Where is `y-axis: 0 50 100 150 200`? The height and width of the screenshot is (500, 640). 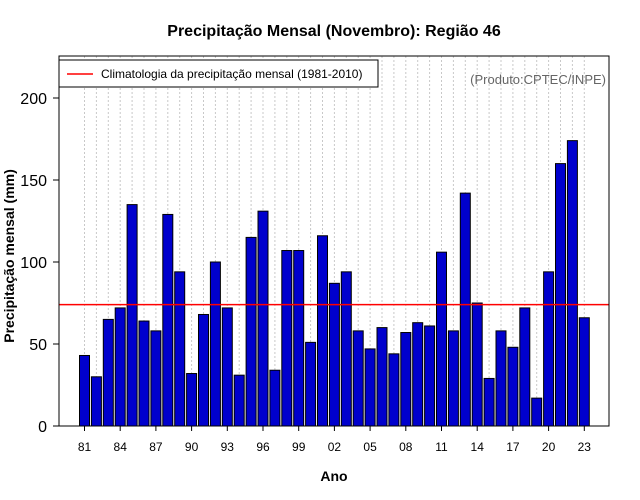 y-axis: 0 50 100 150 200 is located at coordinates (39, 263).